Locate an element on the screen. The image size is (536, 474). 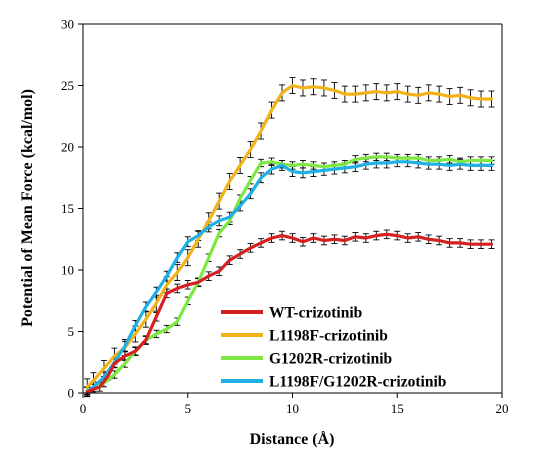
x-tick-label: 20 is located at coordinates (502, 408).